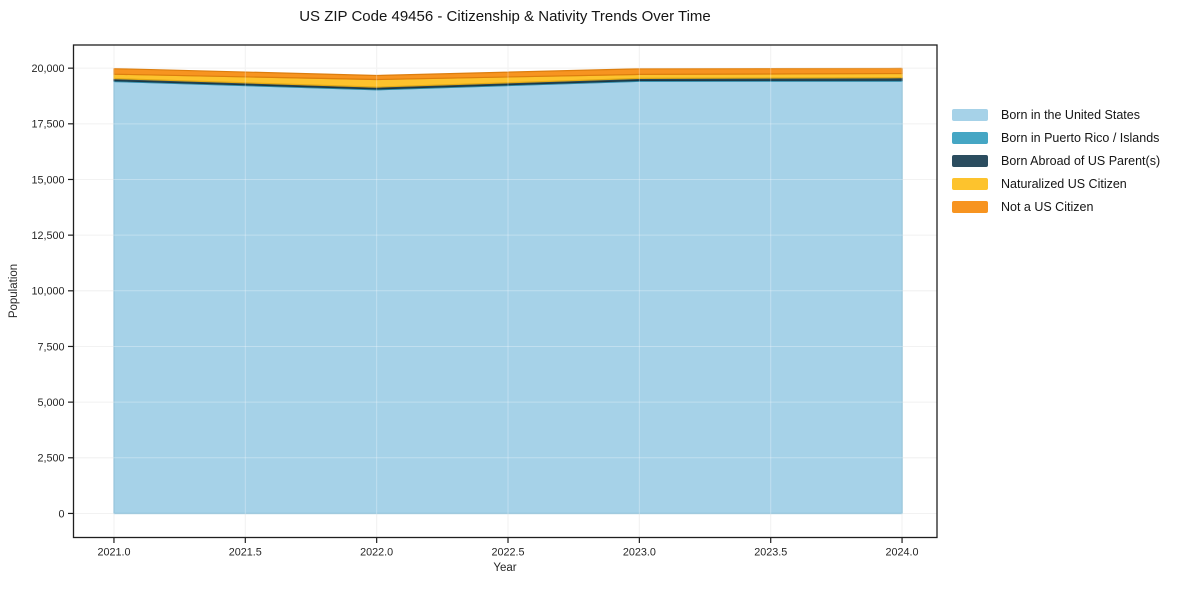 Image resolution: width=1189 pixels, height=590 pixels. Describe the element at coordinates (47, 236) in the screenshot. I see `y-tick-label: 12,500` at that location.